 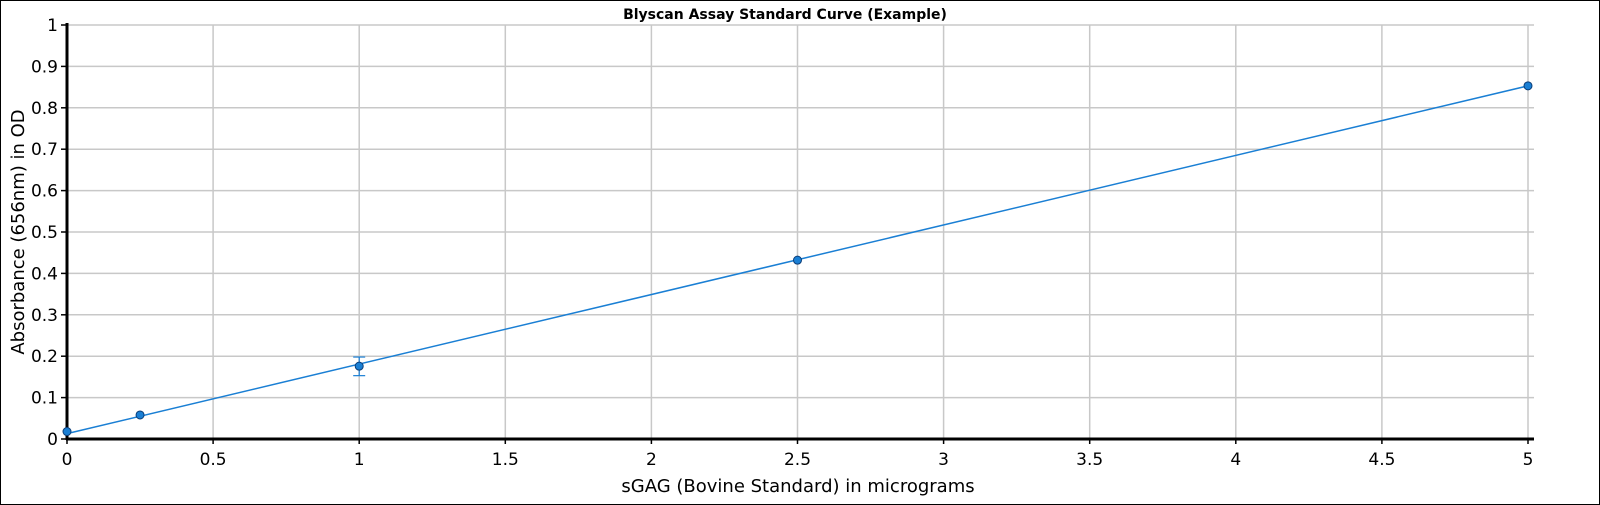 I want to click on y-tick-label: 1, so click(x=52, y=26).